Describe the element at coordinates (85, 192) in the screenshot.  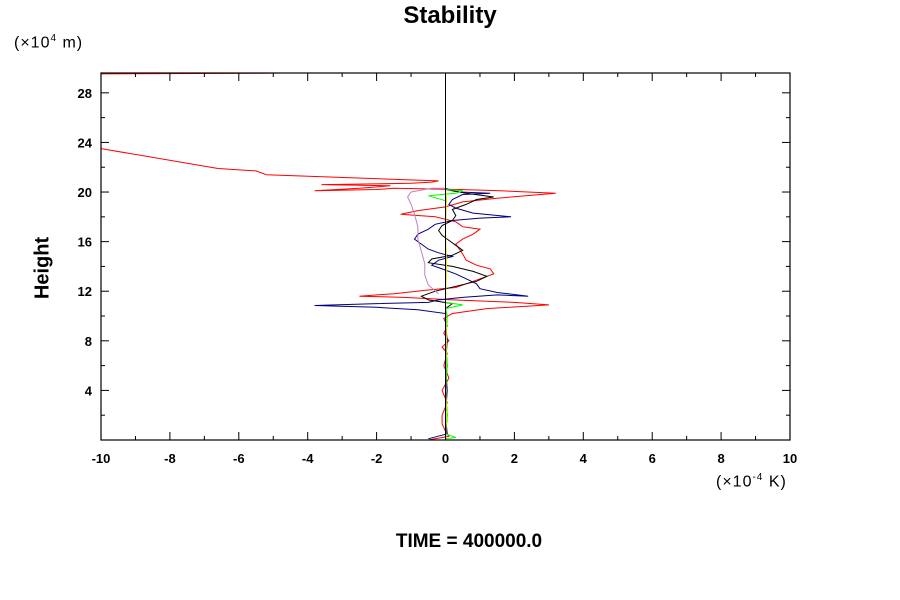
I see `y-tick-label: 20` at that location.